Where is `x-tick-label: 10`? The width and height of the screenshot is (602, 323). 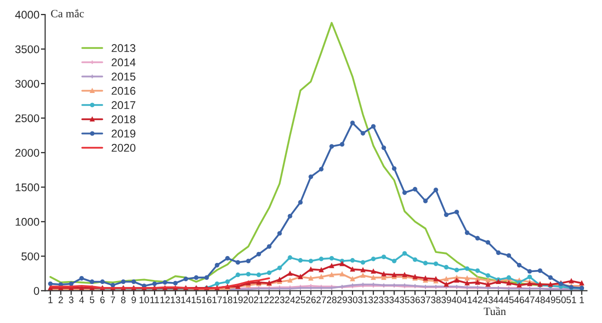 x-tick-label: 10 is located at coordinates (145, 300).